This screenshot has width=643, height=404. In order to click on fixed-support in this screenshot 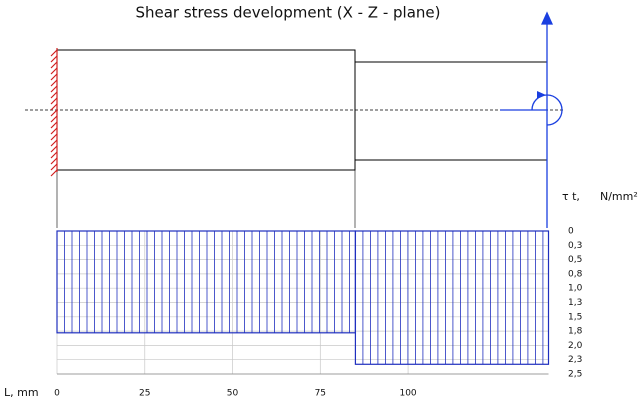, I will do `click(54, 112)`.